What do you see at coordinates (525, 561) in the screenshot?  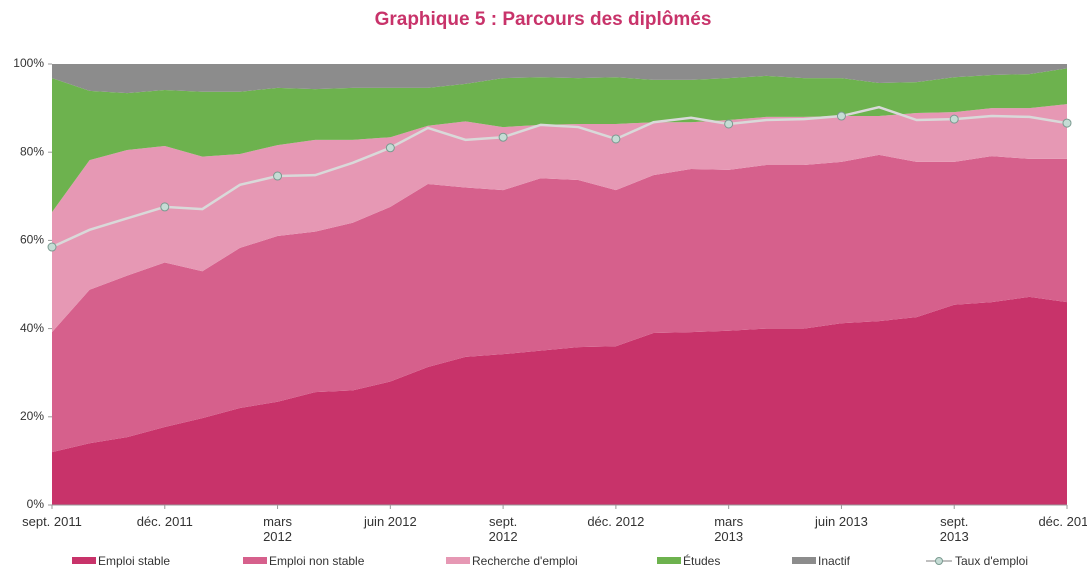 I see `legend-label: Recherche d'emploi` at bounding box center [525, 561].